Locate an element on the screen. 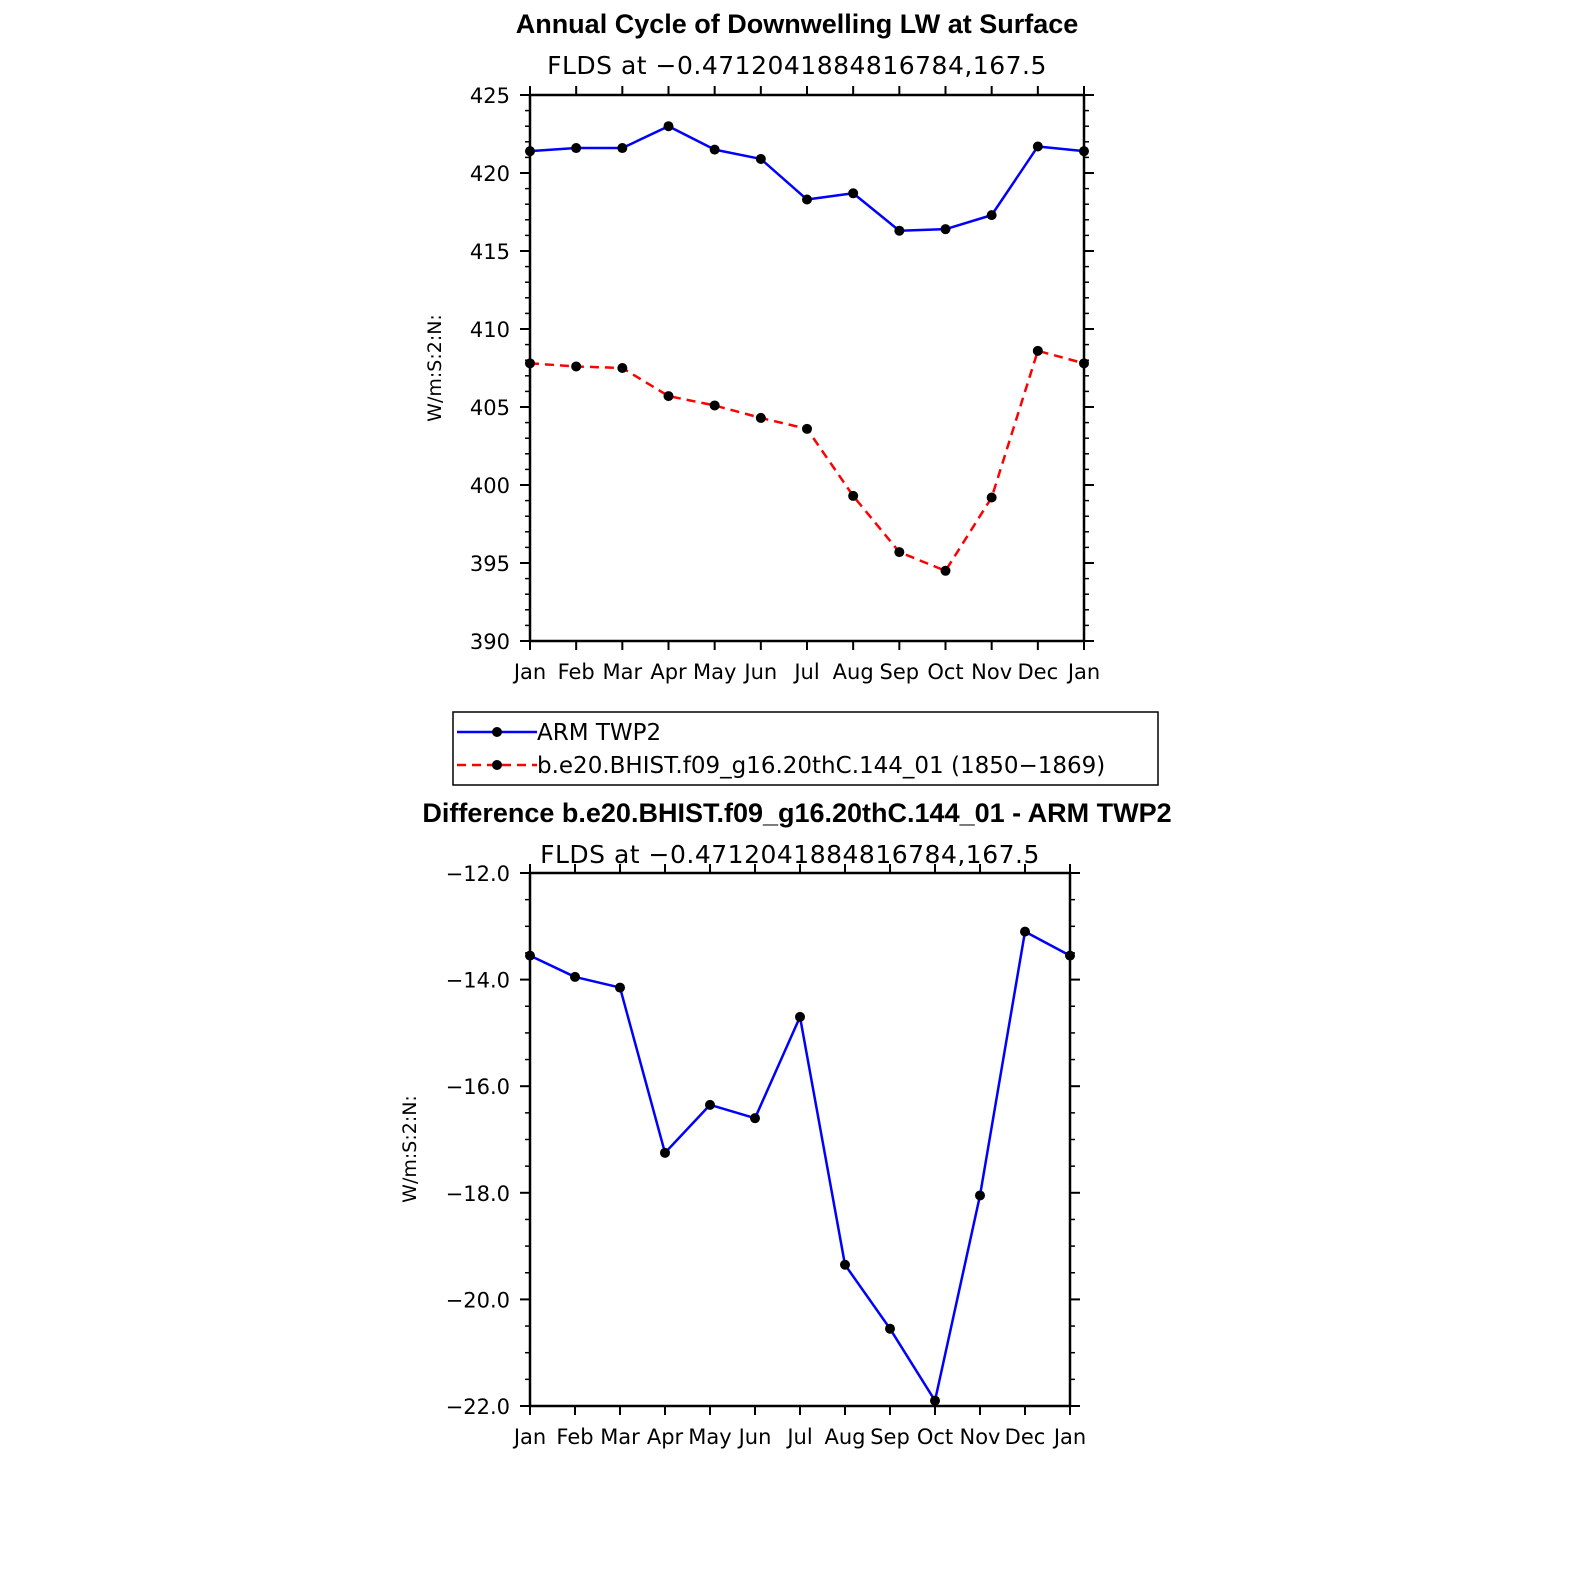  legend-label-arm: ARM TWP2 is located at coordinates (599, 733).